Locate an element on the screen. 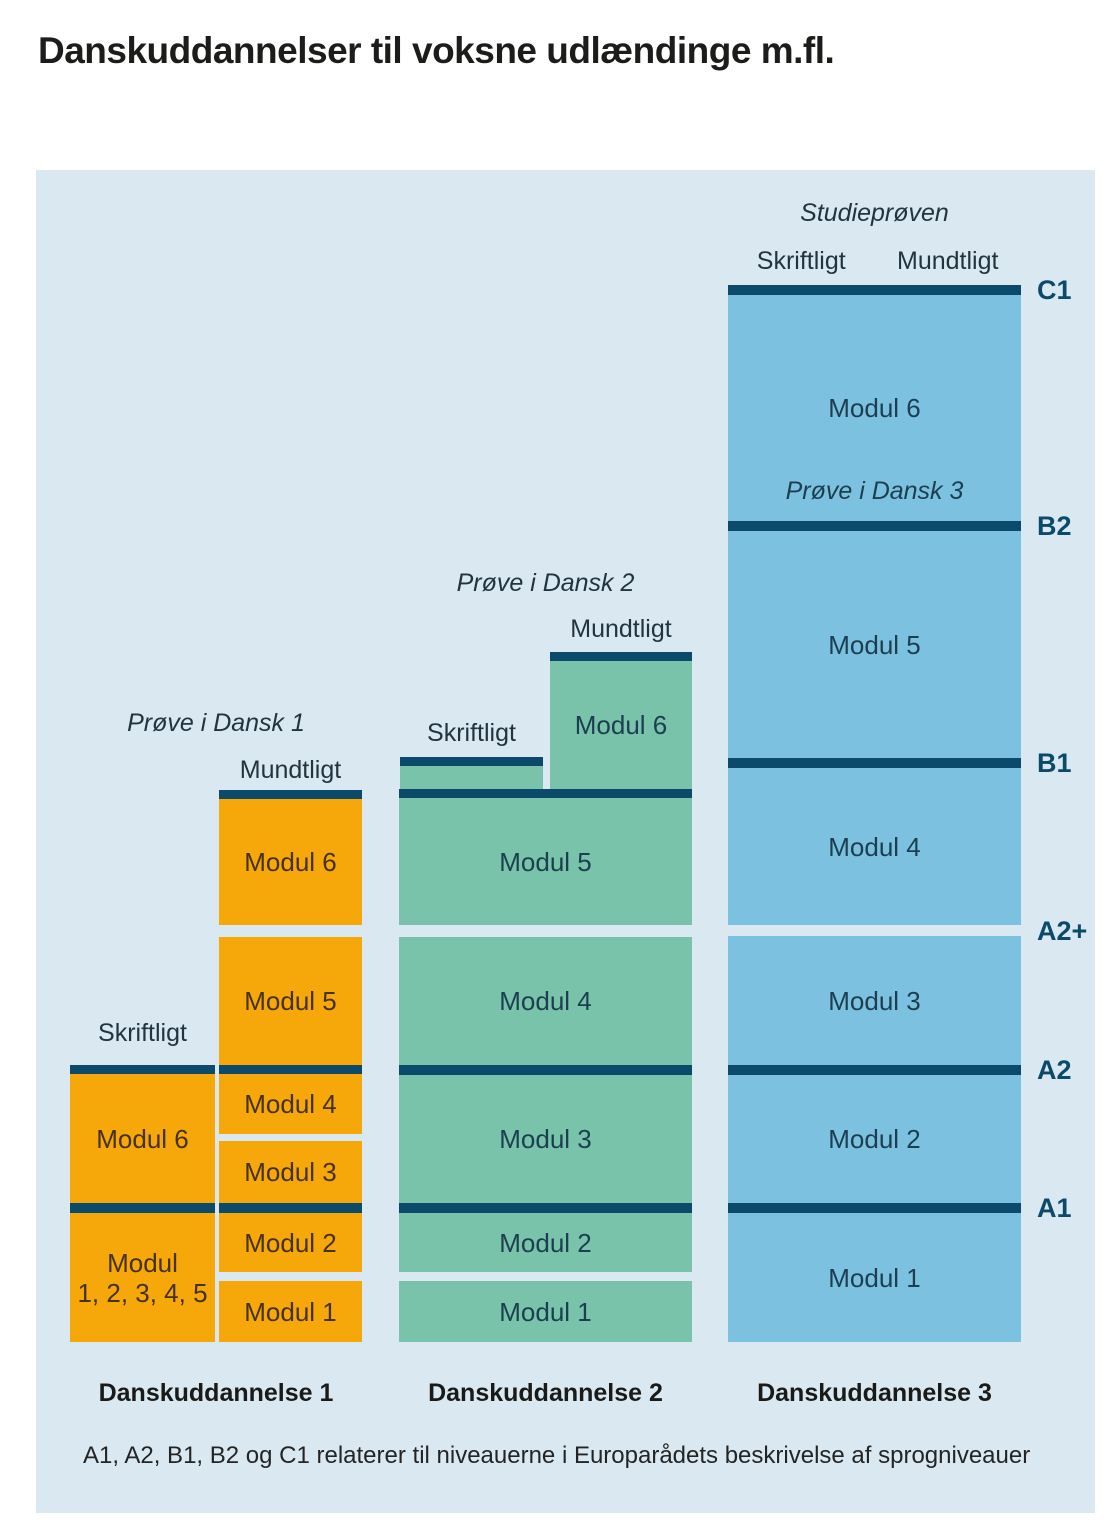 This screenshot has width=1118, height=1536. col2-name: Danskuddannelse 2 is located at coordinates (545, 1393).